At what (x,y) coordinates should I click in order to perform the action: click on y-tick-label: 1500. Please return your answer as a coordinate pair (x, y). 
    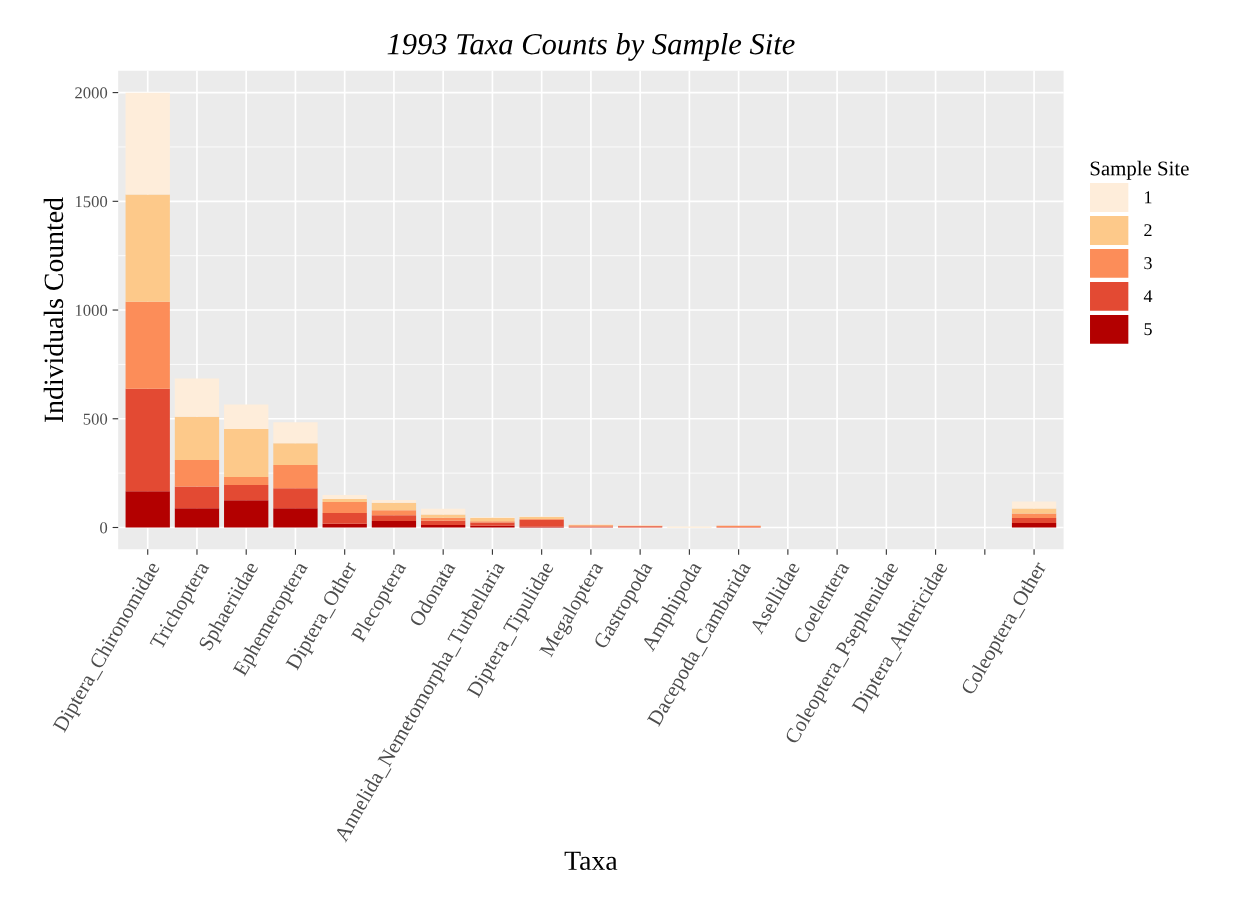
    Looking at the image, I should click on (91, 202).